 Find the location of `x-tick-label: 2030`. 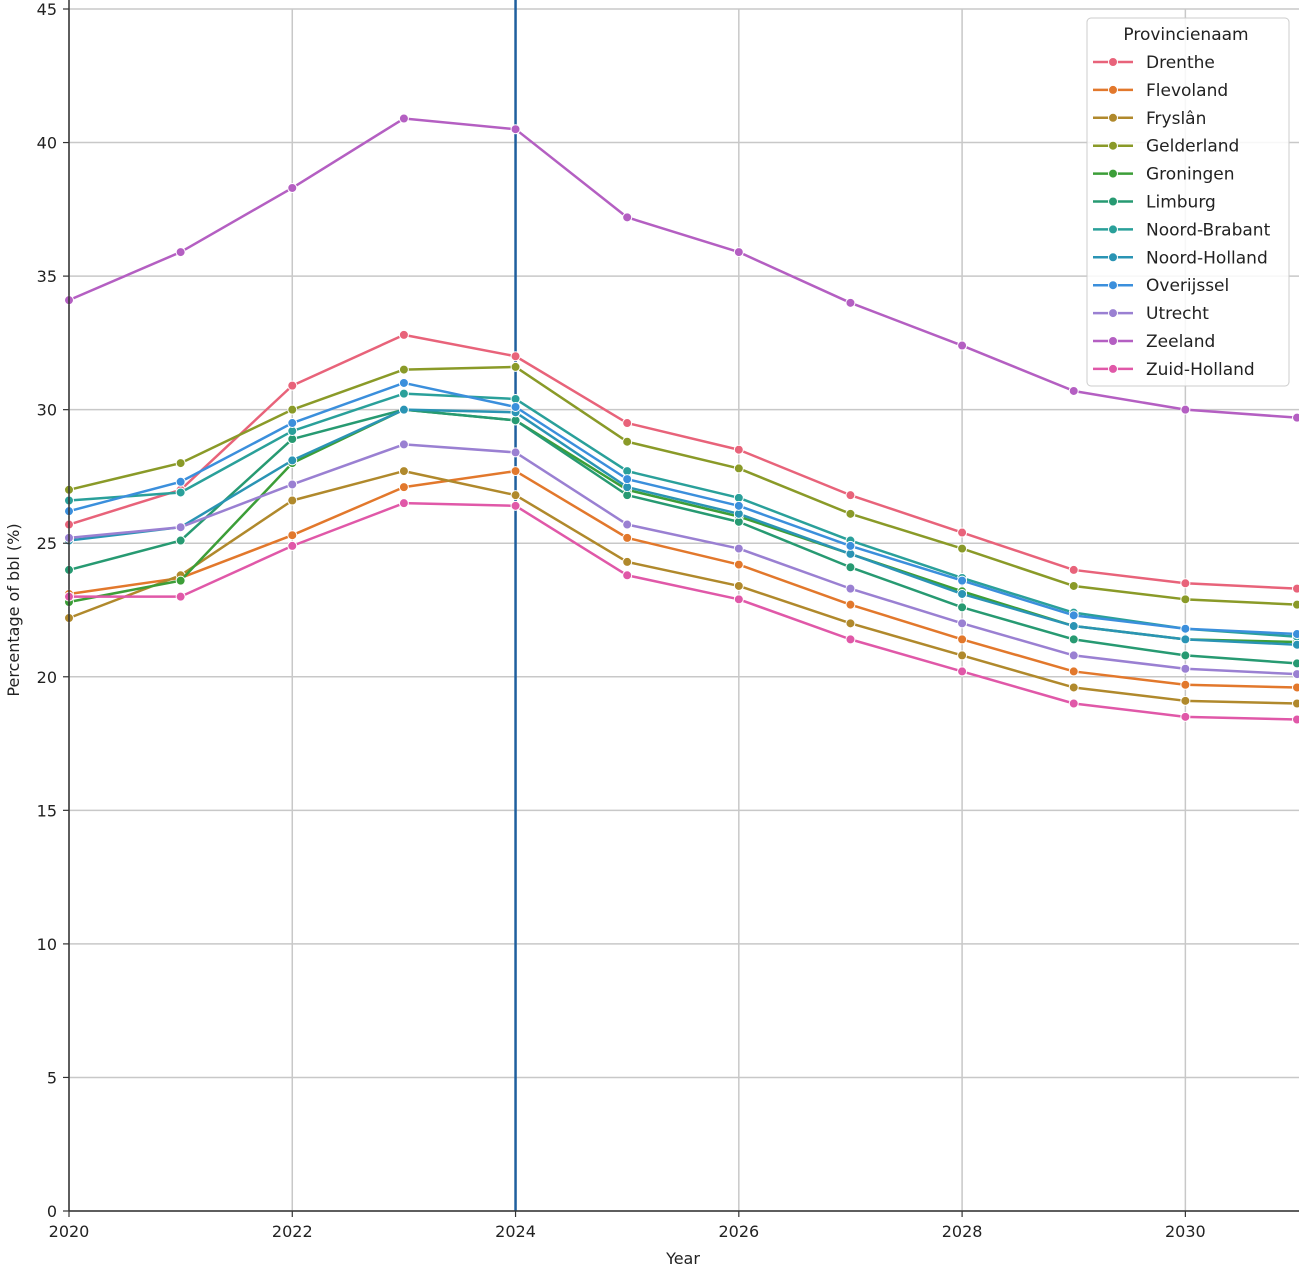

x-tick-label: 2030 is located at coordinates (1185, 1231).